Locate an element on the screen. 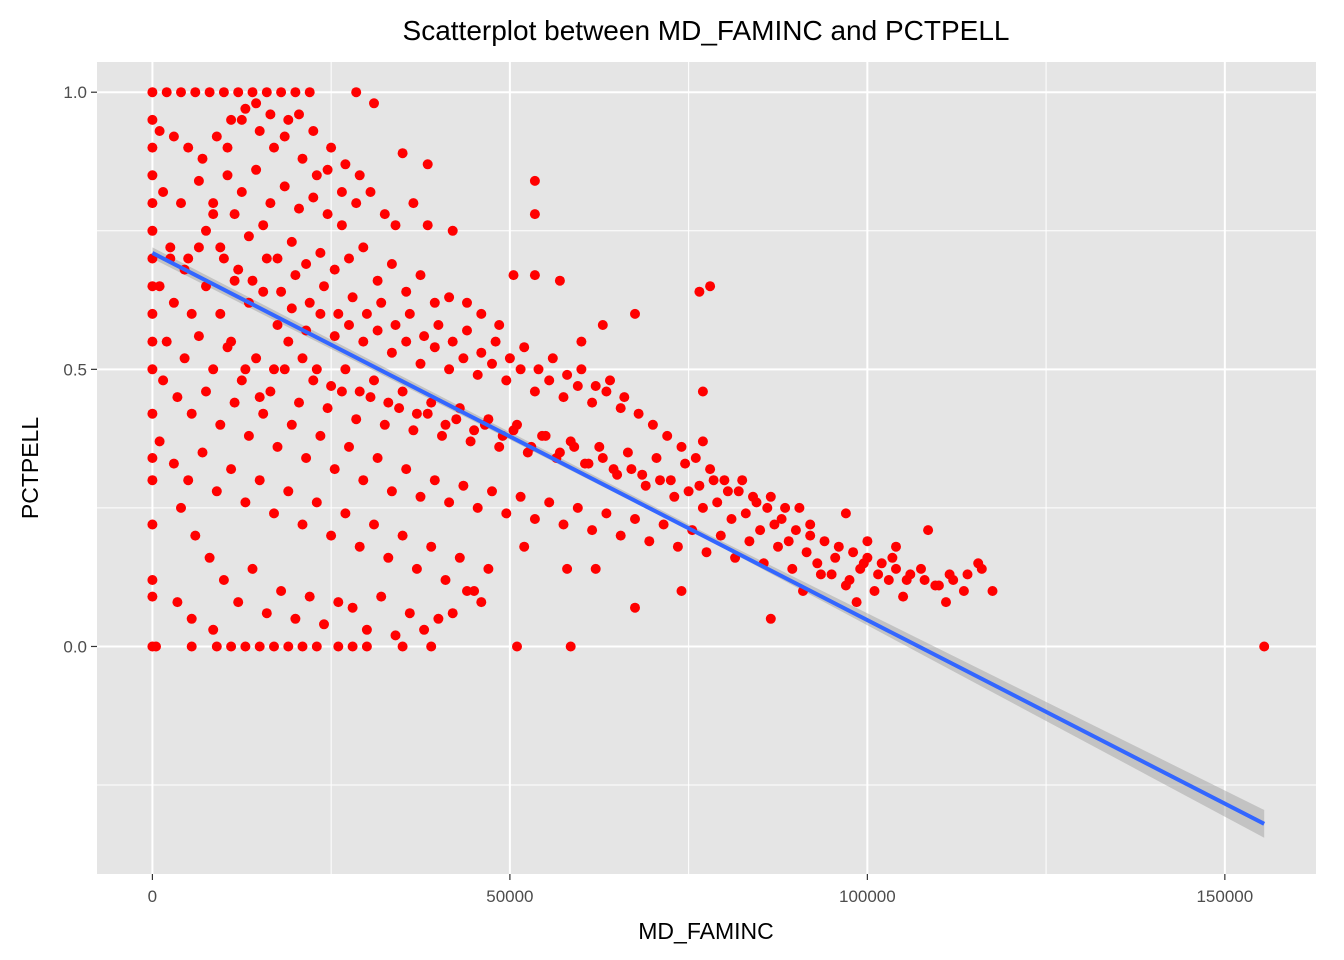 The image size is (1344, 960). x-tick-label: 100000 is located at coordinates (867, 896).